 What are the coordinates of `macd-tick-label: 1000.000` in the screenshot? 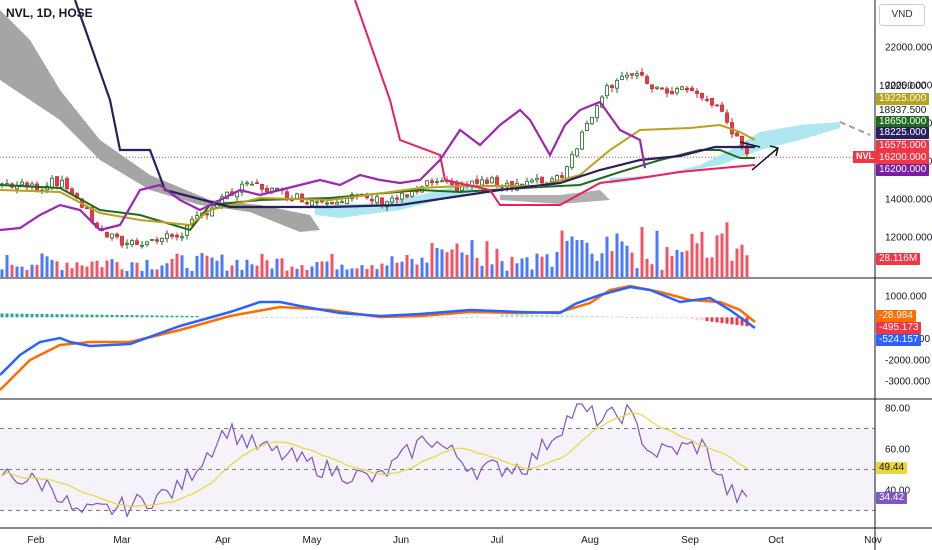 It's located at (906, 297).